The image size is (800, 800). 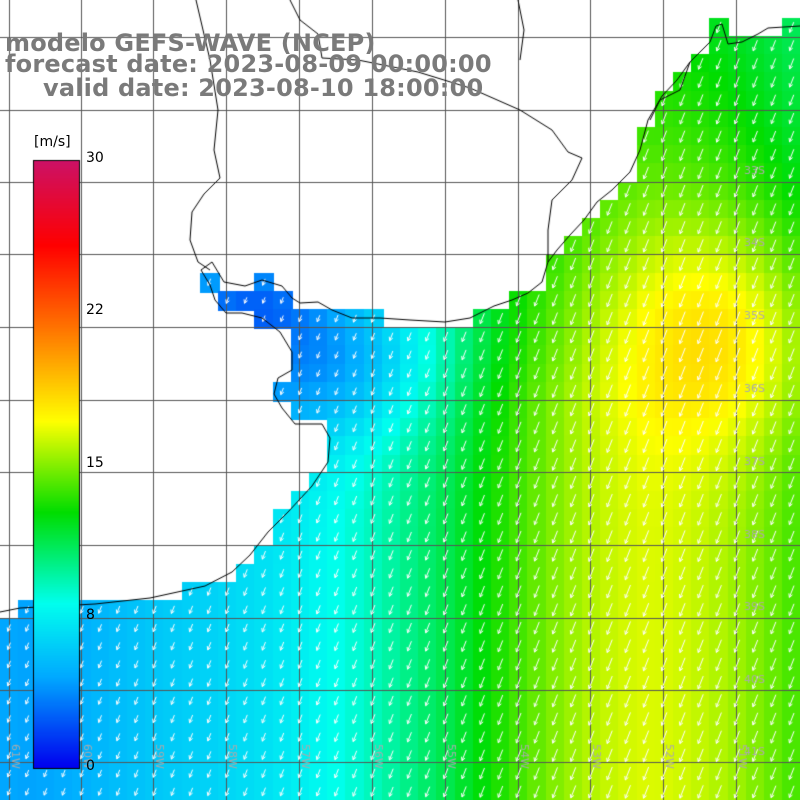 I want to click on colorbar-tick-label: 22, so click(x=95, y=310).